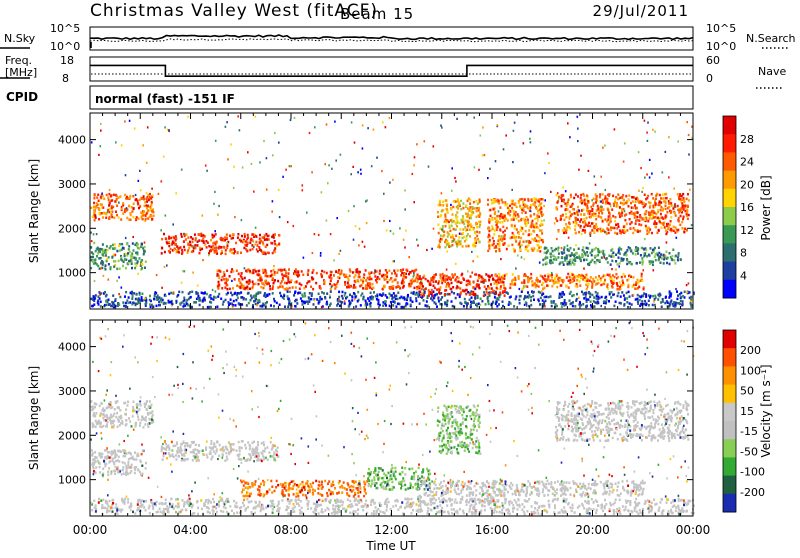 Image resolution: width=800 pixels, height=558 pixels. I want to click on power-colorbar-tick: 24, so click(747, 162).